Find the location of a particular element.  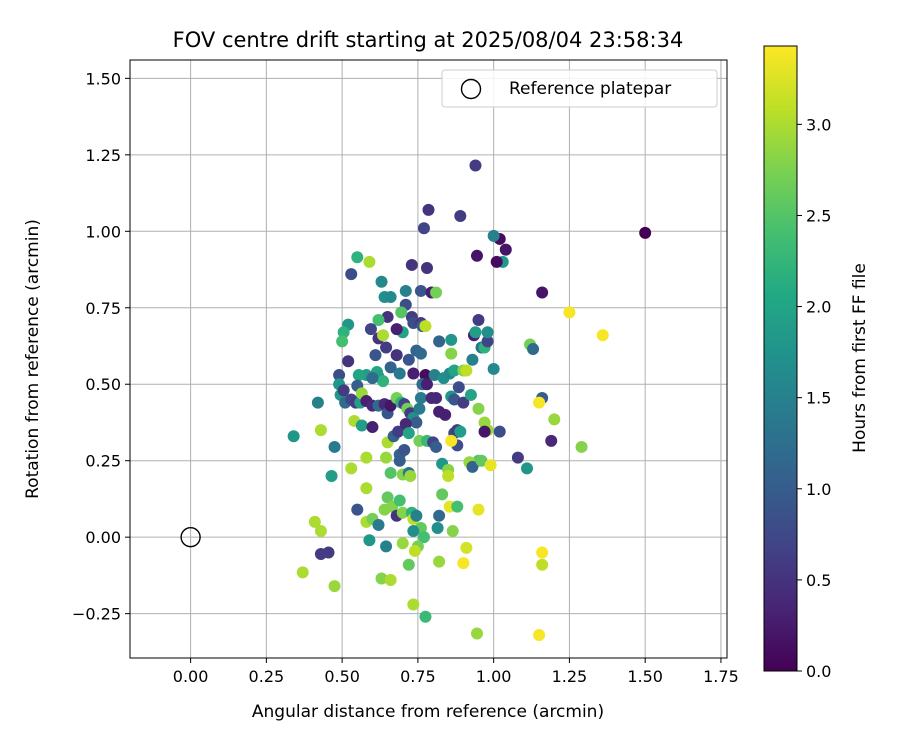

colorbar-tick-label: 3.0 is located at coordinates (818, 124).